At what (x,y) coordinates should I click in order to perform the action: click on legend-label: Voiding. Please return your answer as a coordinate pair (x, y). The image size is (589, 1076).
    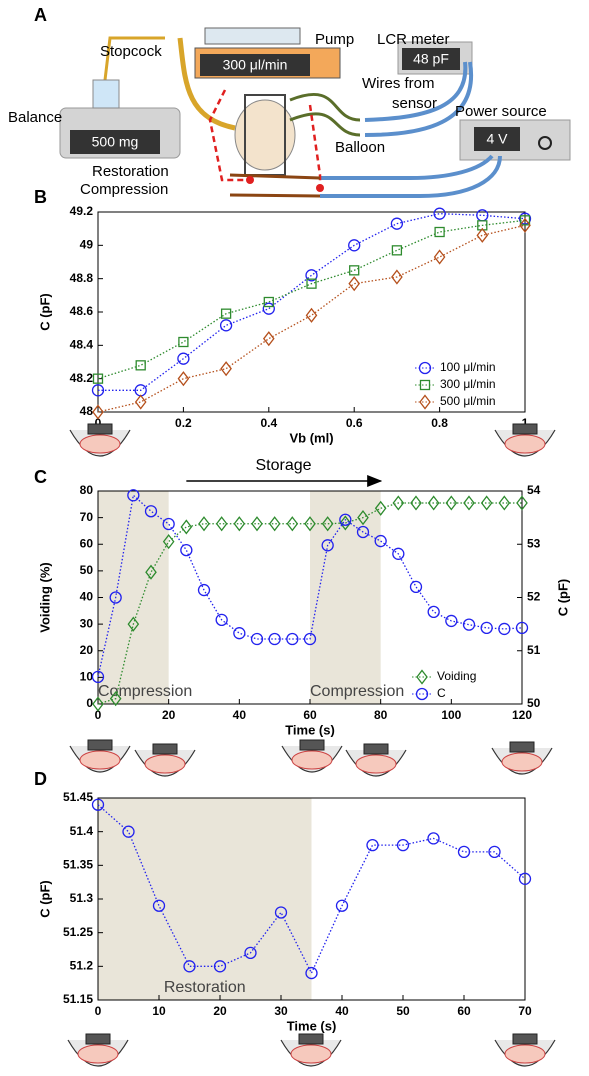
    Looking at the image, I should click on (456, 676).